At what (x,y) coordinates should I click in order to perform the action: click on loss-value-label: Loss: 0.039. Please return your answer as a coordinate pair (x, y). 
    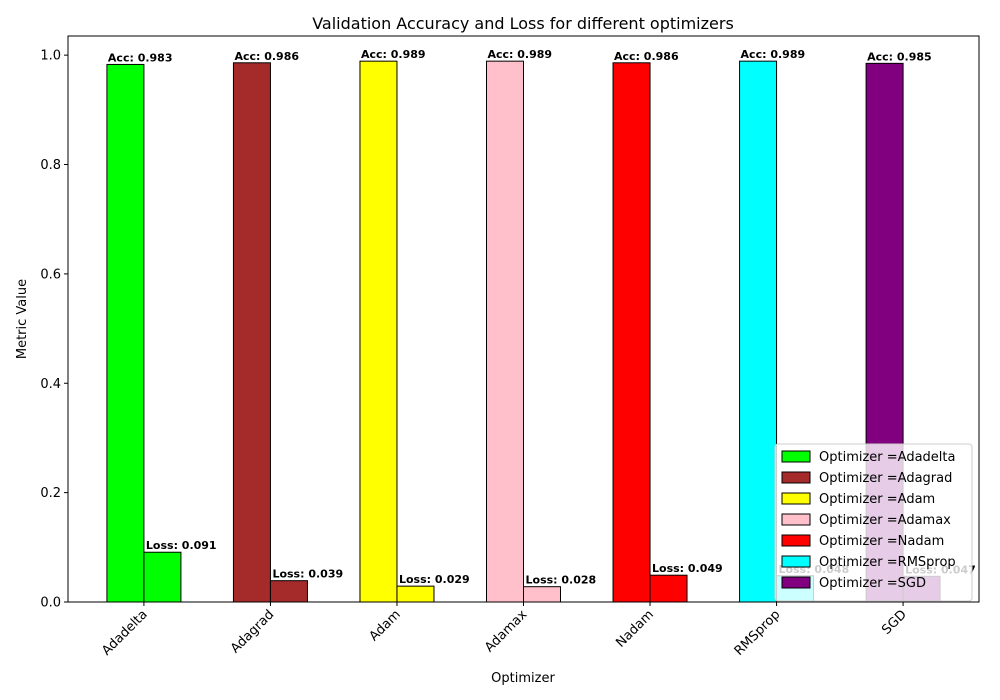
    Looking at the image, I should click on (307, 574).